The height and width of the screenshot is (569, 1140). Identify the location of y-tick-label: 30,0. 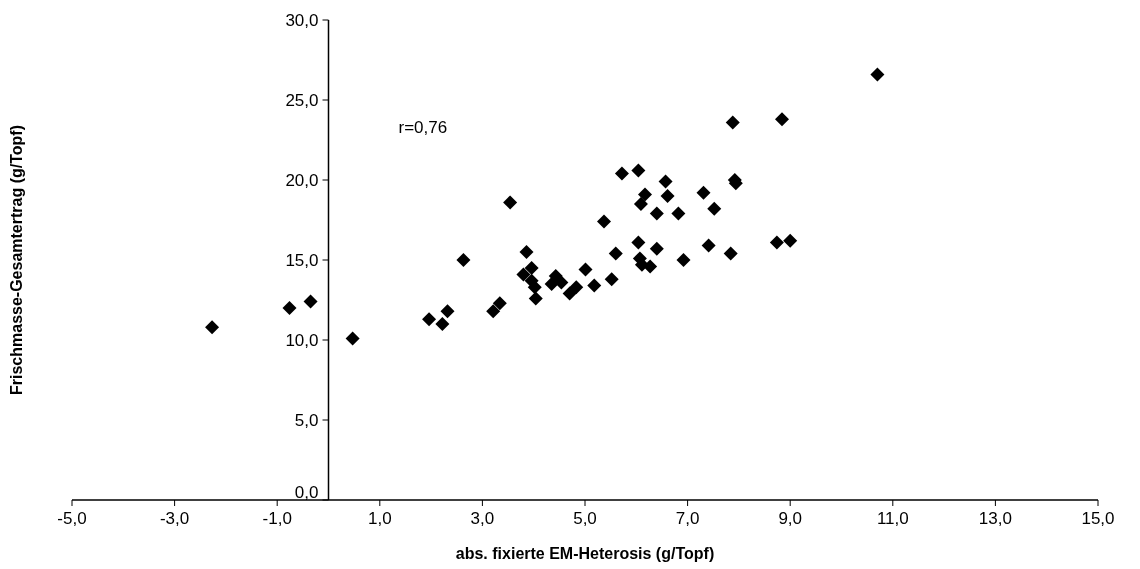
(302, 20).